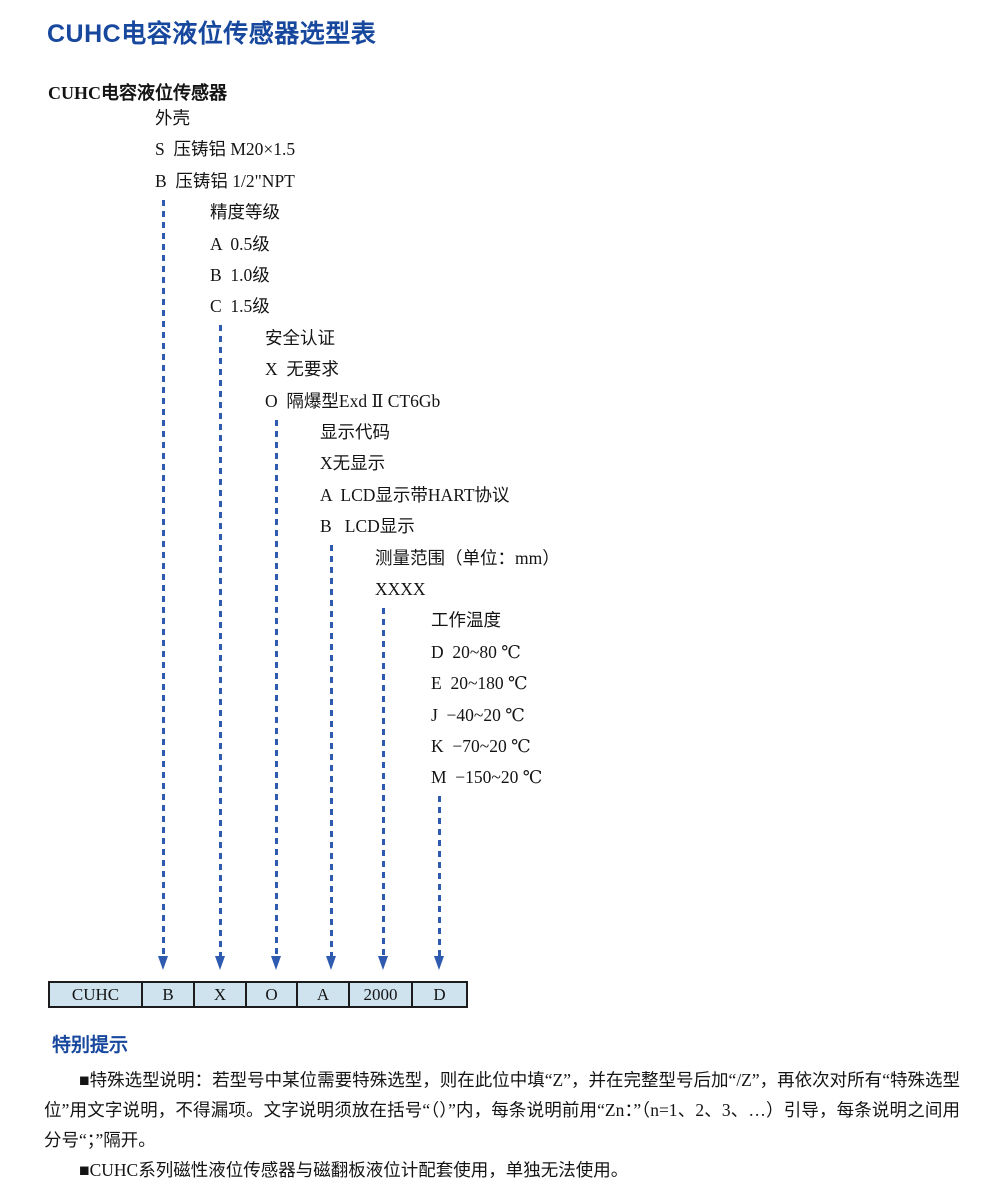  I want to click on model-code-cell: CUHC, so click(96, 994).